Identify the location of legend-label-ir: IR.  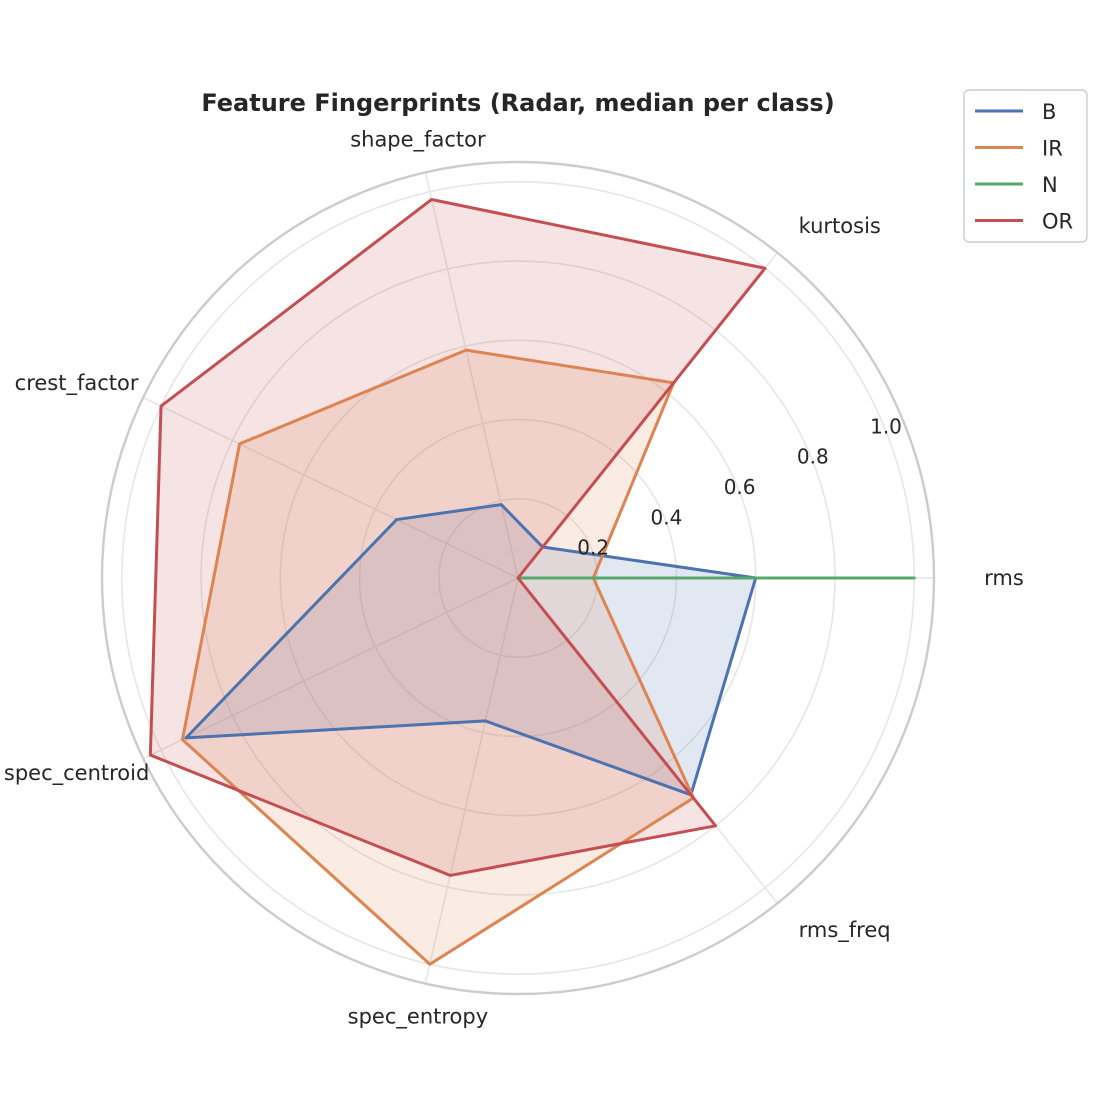
(1052, 149).